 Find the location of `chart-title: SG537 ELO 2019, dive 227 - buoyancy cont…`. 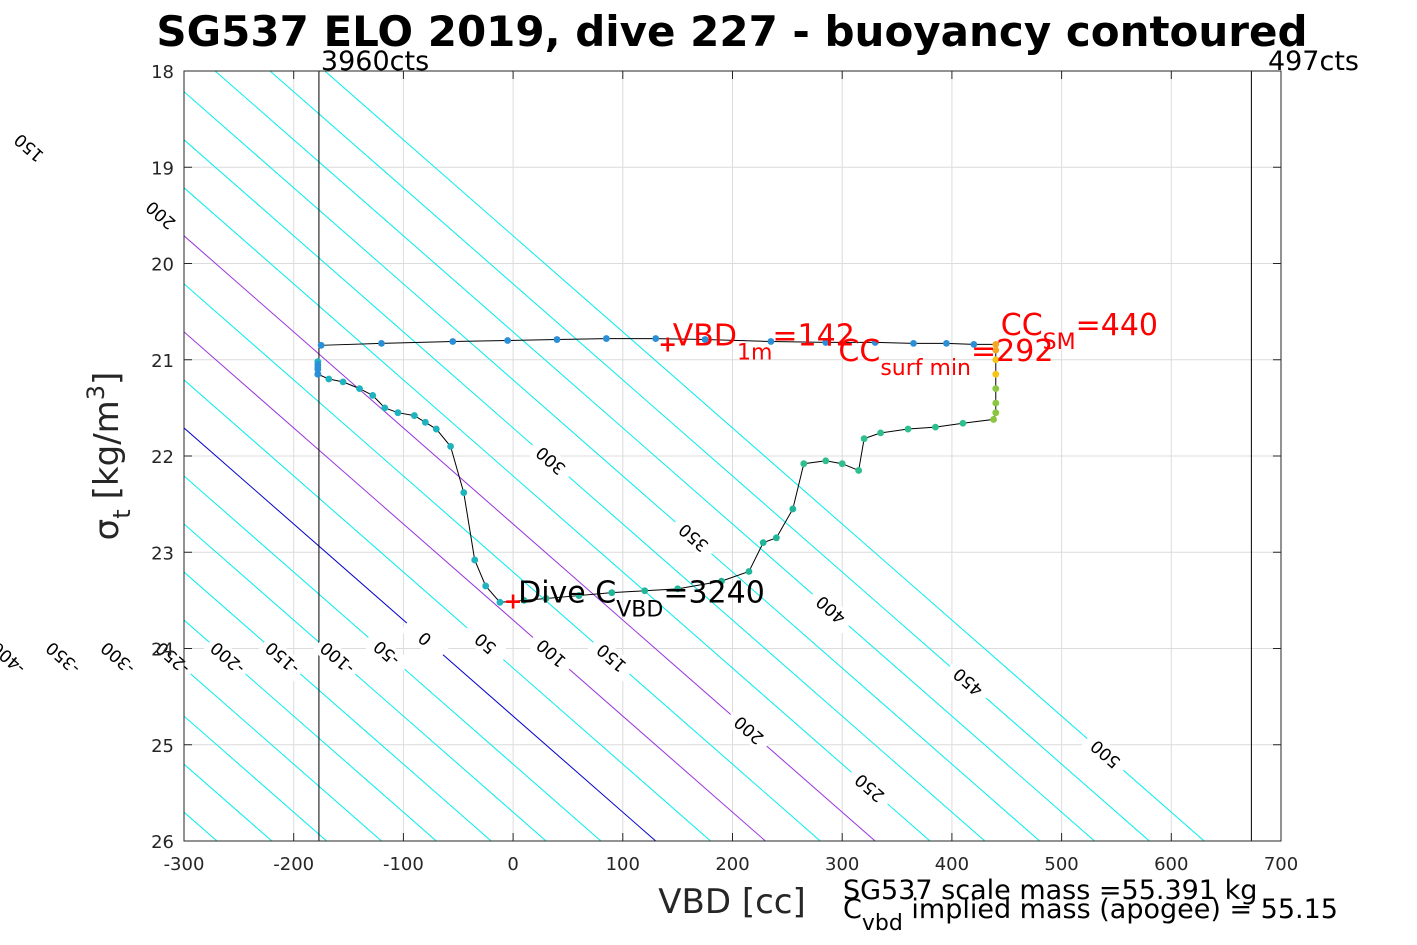

chart-title: SG537 ELO 2019, dive 227 - buoyancy cont… is located at coordinates (731, 31).